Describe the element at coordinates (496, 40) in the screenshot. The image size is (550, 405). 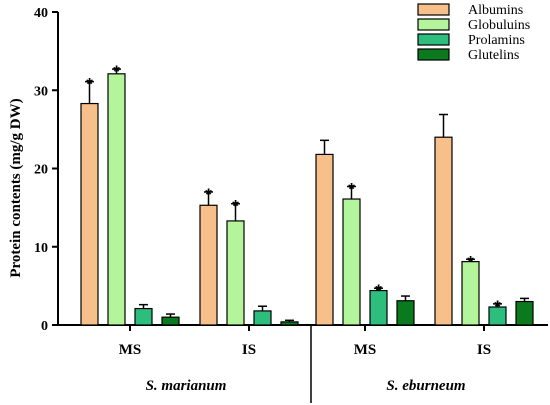
I see `legend-label: Prolamins` at that location.